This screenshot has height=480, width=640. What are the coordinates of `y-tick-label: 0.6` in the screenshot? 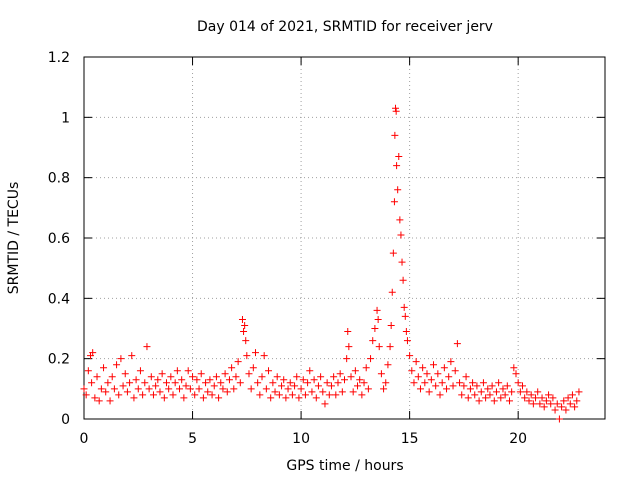 It's located at (59, 239).